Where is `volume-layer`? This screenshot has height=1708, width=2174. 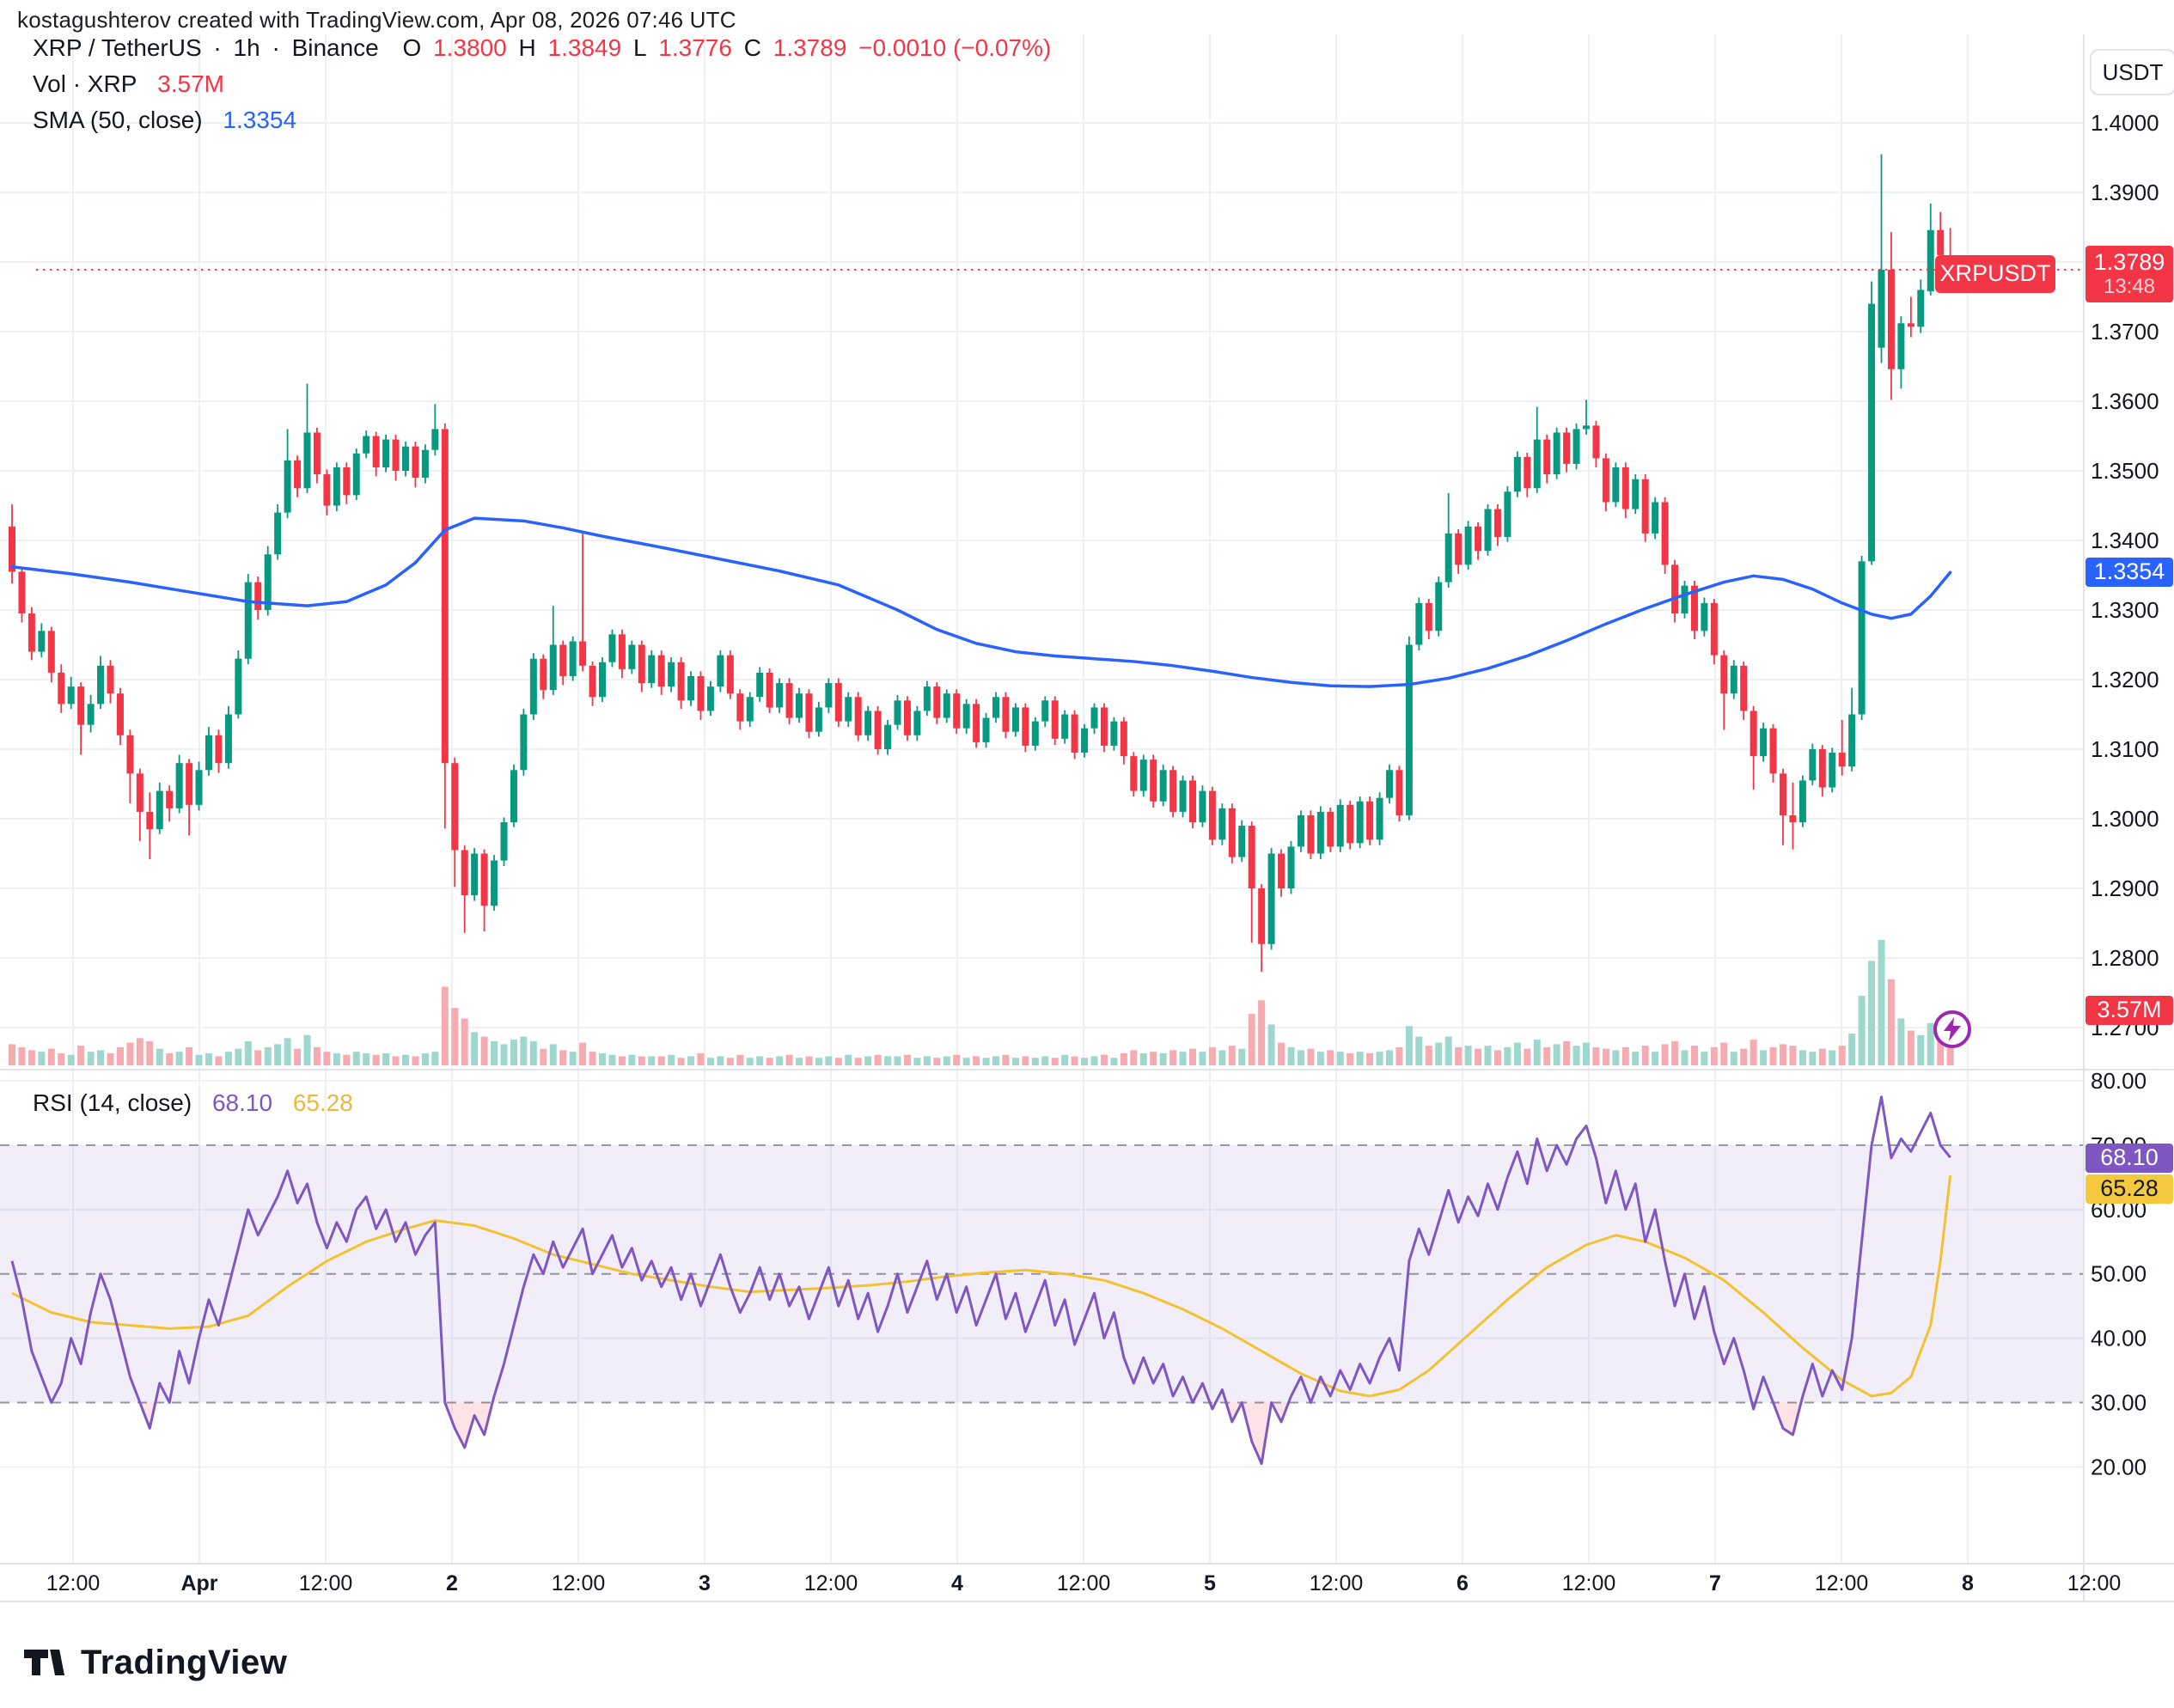
volume-layer is located at coordinates (981, 1002).